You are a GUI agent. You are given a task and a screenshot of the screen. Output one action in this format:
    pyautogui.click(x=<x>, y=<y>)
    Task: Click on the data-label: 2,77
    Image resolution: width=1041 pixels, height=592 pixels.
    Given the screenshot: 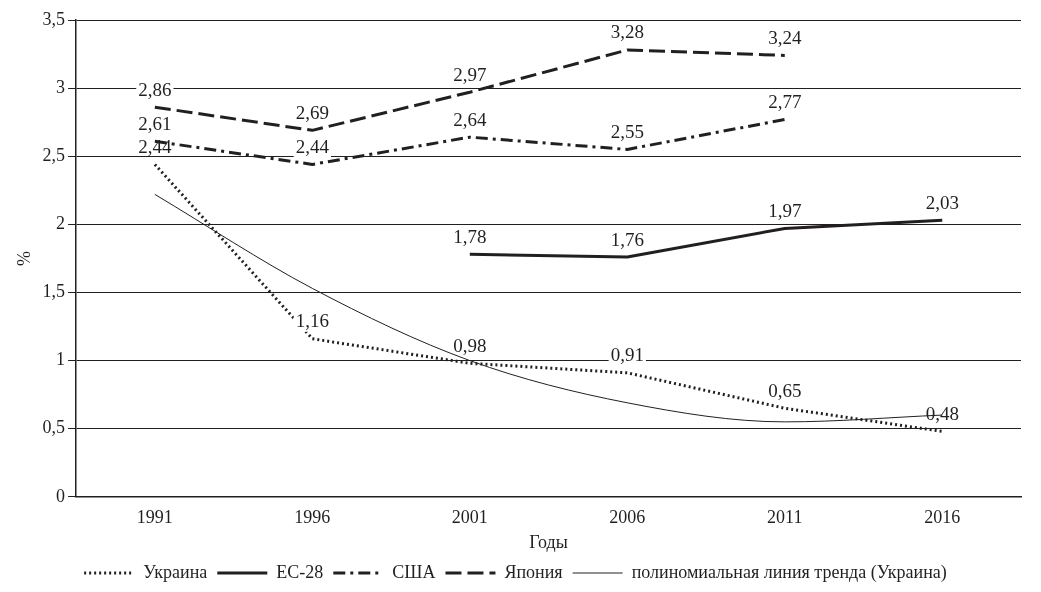 What is the action you would take?
    pyautogui.click(x=785, y=101)
    